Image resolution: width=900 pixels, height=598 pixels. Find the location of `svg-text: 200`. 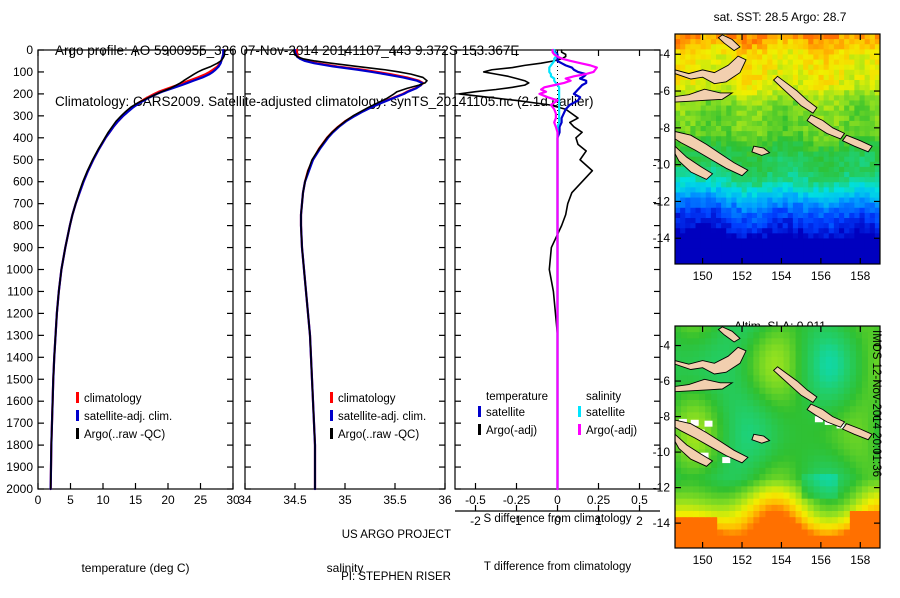

svg-text: 200 is located at coordinates (23, 94).